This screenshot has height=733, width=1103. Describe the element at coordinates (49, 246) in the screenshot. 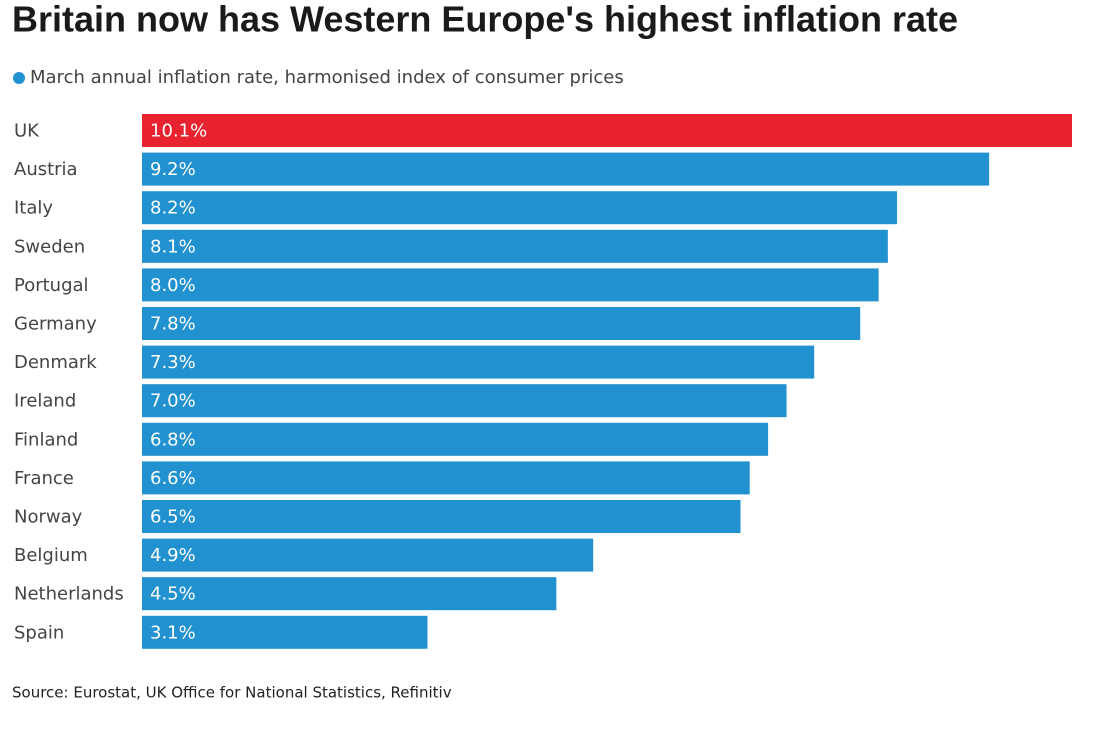

I see `category-label: Sweden` at that location.